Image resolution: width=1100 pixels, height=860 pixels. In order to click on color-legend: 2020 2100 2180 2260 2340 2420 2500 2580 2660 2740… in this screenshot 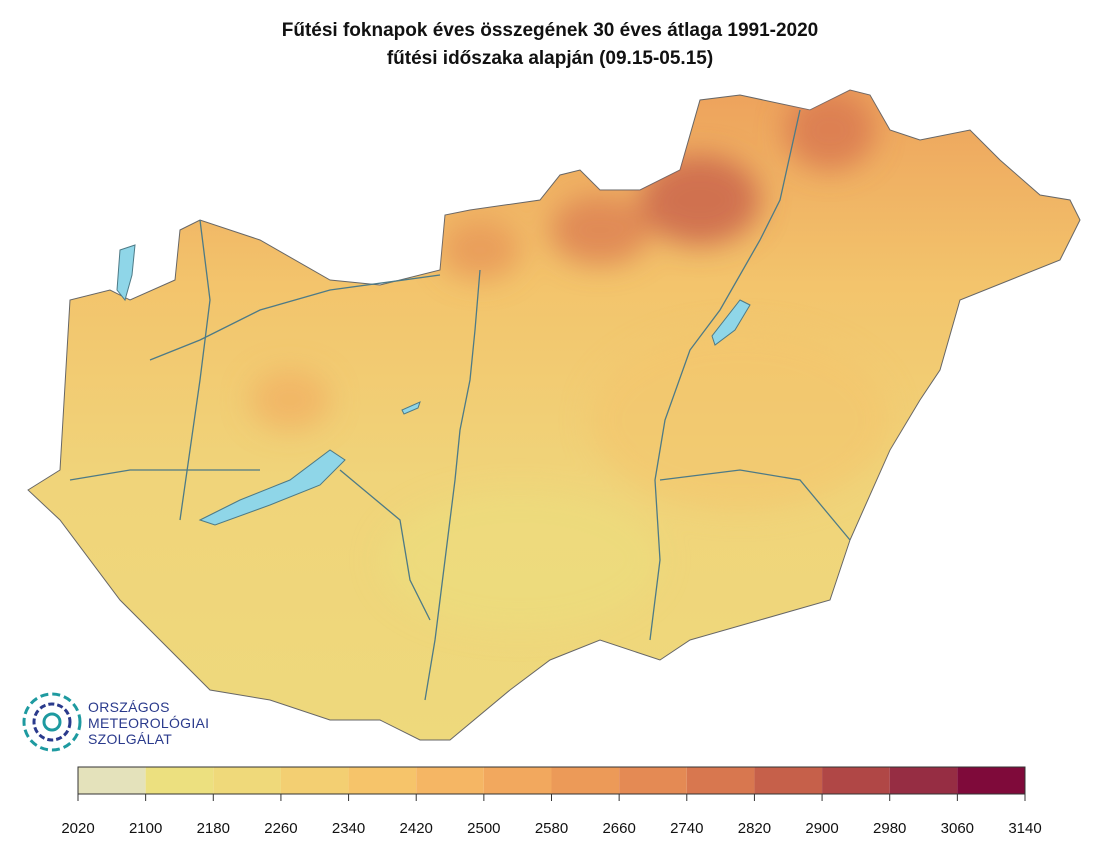, I will do `click(551, 801)`.